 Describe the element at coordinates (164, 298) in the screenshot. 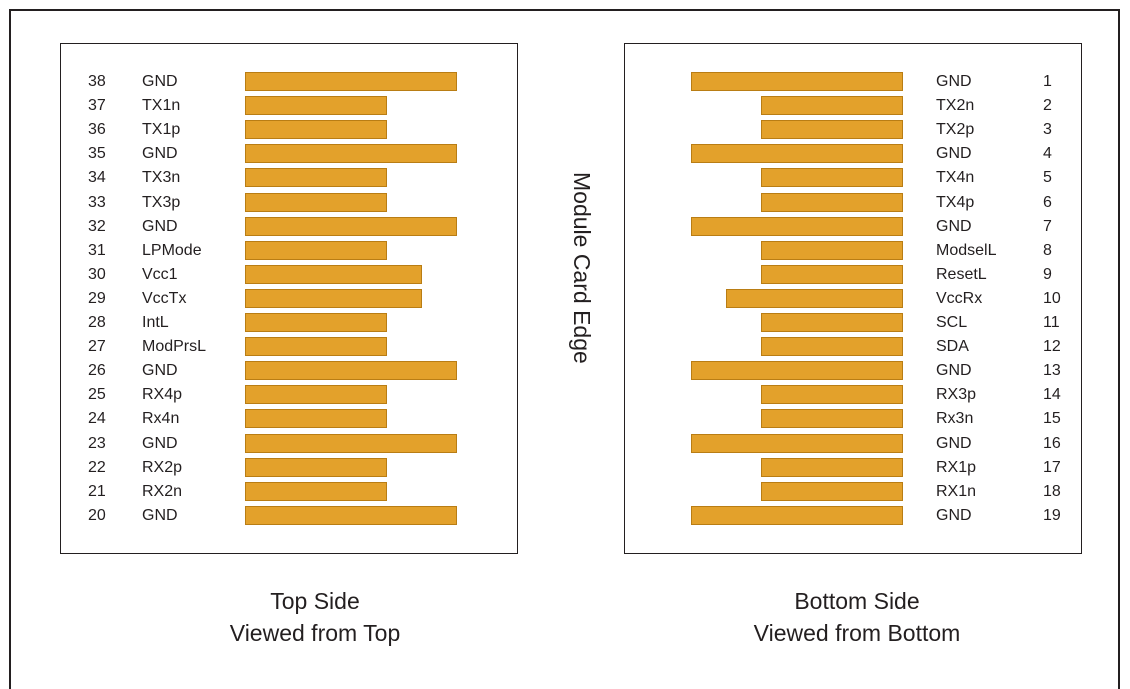

I see `pin-signal-label: VccTx` at that location.